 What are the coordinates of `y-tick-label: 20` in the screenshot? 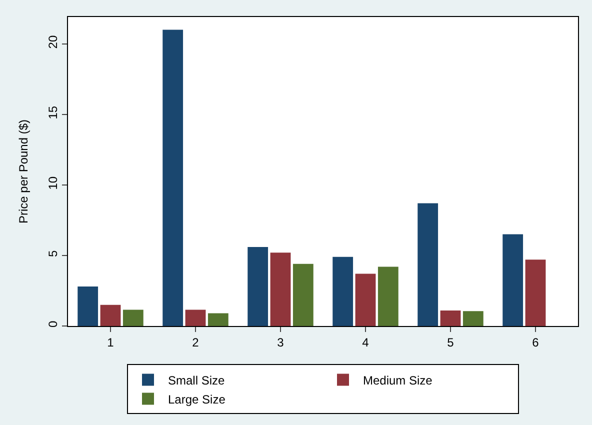 It's located at (53, 42).